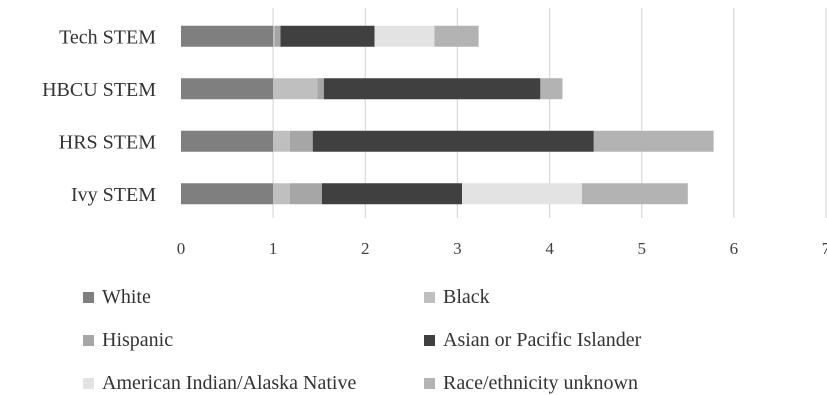 Image resolution: width=827 pixels, height=395 pixels. Describe the element at coordinates (113, 195) in the screenshot. I see `category-label: Ivy STEM` at that location.